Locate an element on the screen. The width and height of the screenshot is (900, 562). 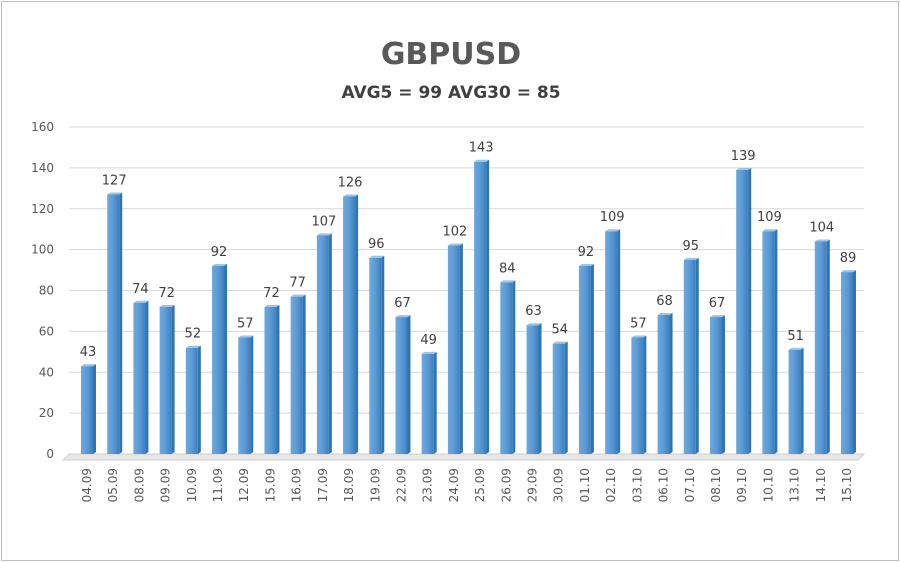
data-label: 102 is located at coordinates (454, 232).